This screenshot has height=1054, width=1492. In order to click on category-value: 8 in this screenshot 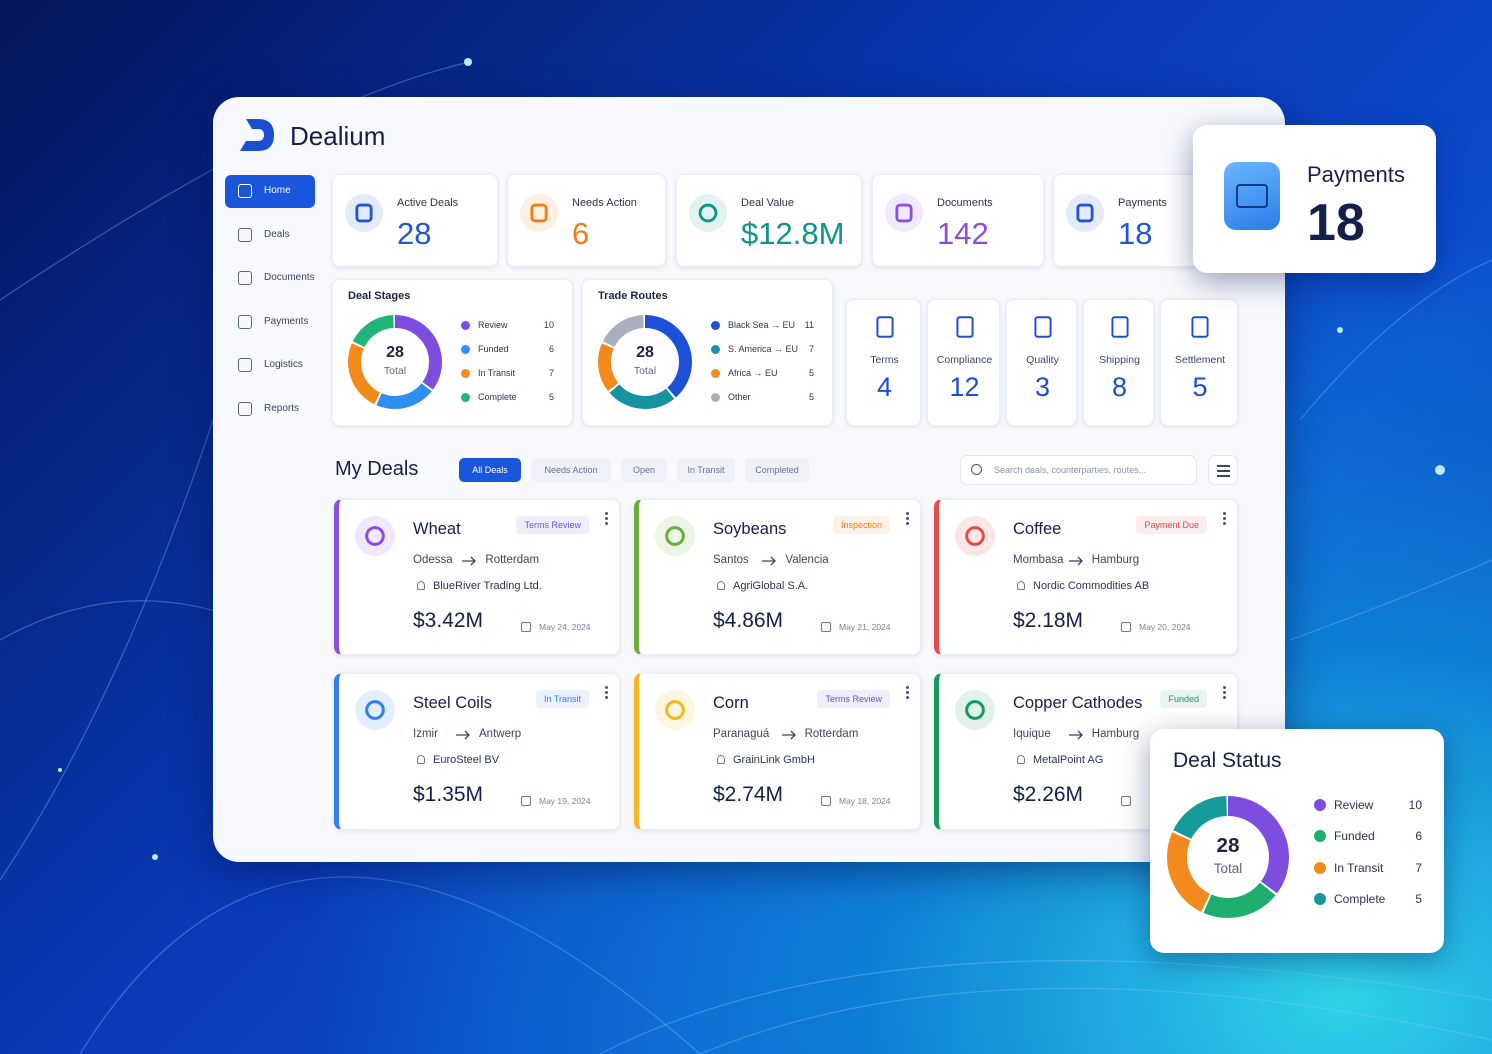, I will do `click(1119, 387)`.